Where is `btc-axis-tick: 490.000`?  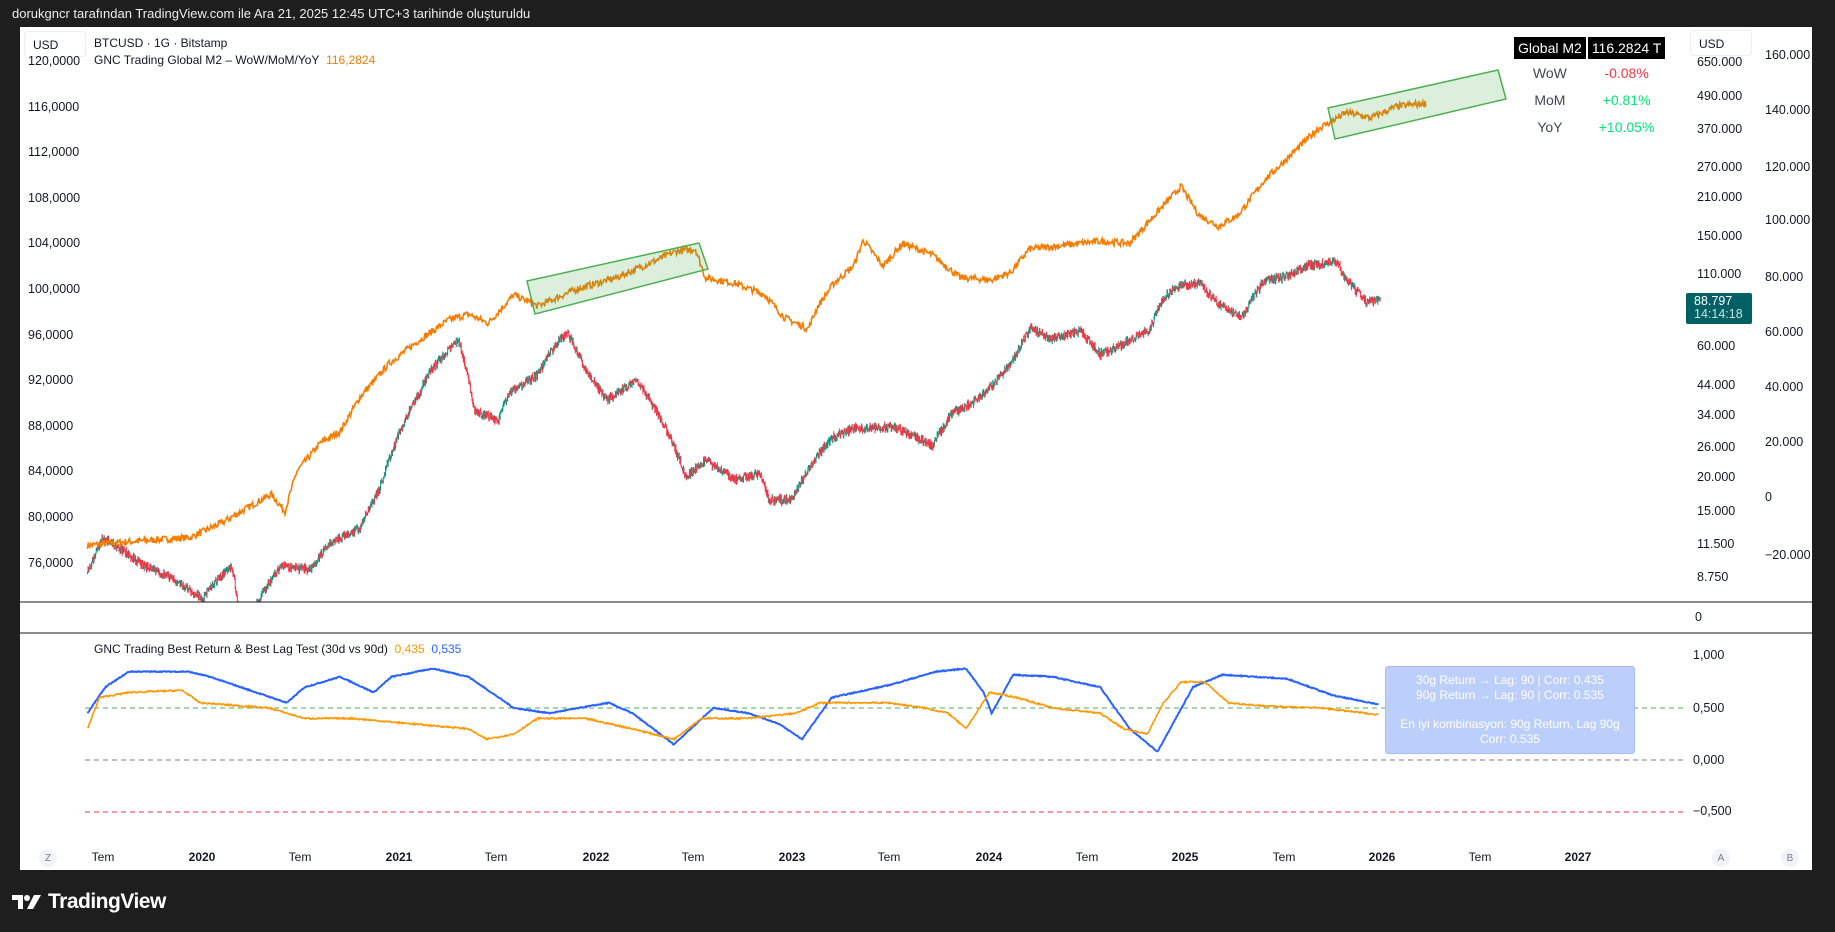 btc-axis-tick: 490.000 is located at coordinates (1720, 96).